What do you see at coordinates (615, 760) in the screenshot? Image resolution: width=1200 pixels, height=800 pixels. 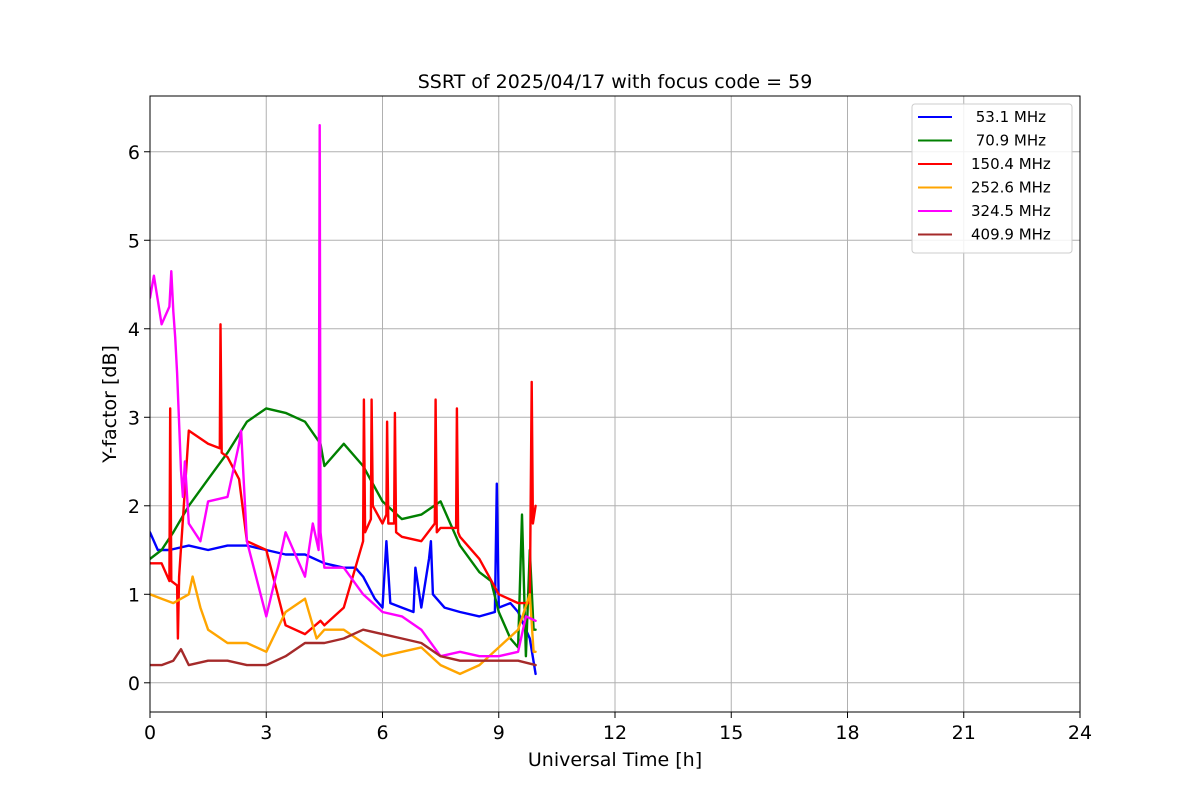 I see `x-axis-label: Universal Time [h]` at bounding box center [615, 760].